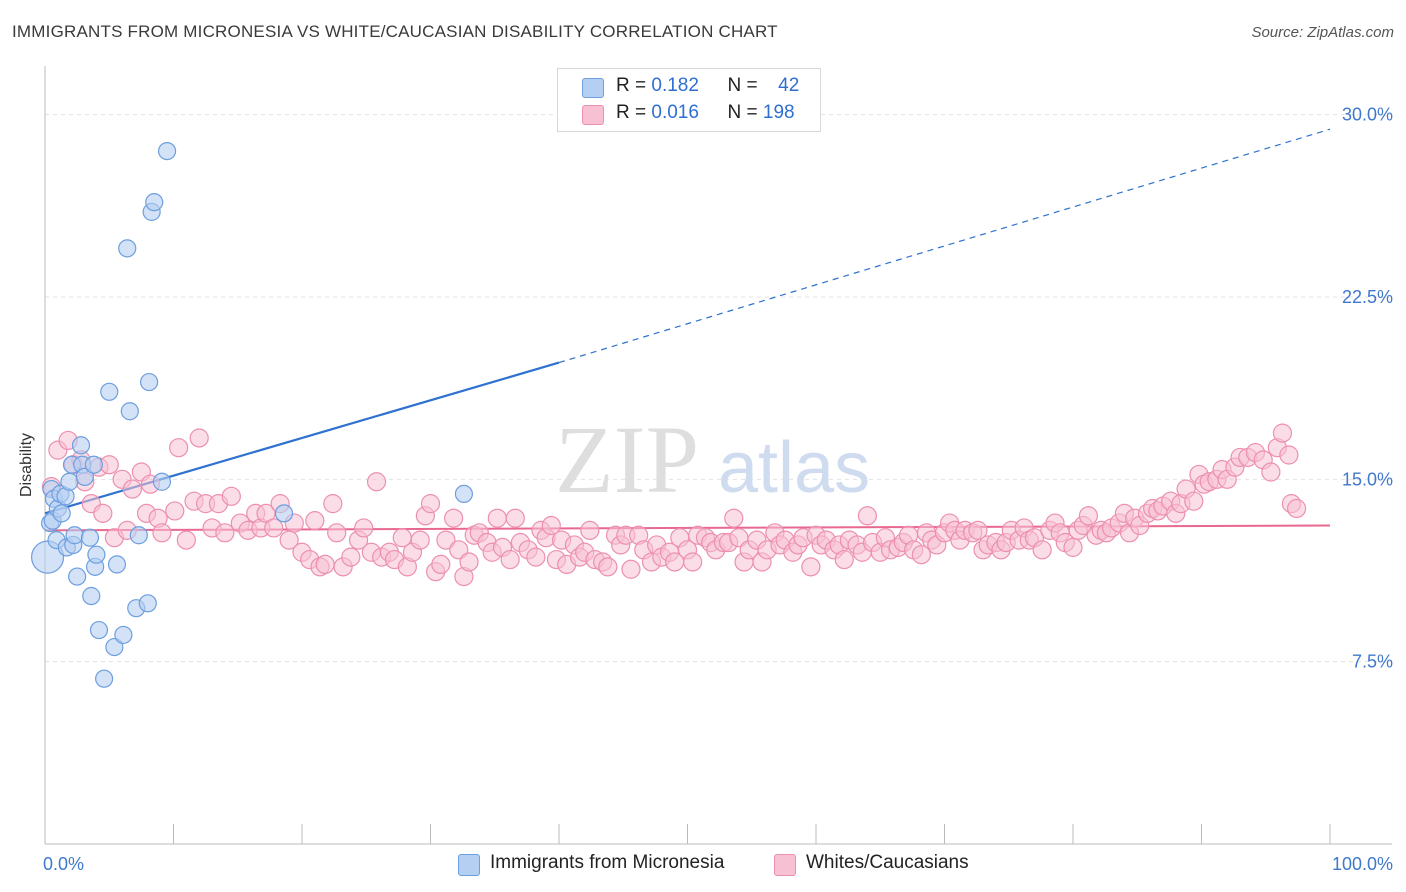 The height and width of the screenshot is (892, 1406). I want to click on y-tick-label: 7.5%, so click(1372, 662).